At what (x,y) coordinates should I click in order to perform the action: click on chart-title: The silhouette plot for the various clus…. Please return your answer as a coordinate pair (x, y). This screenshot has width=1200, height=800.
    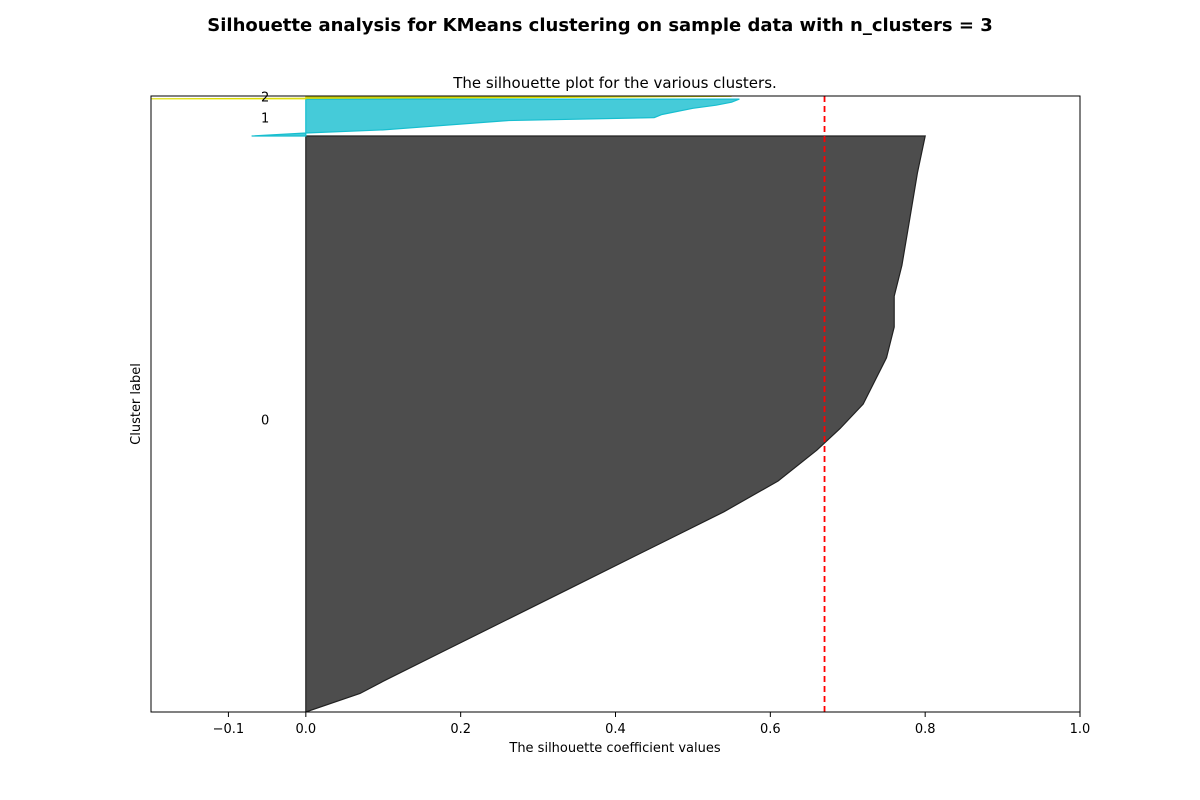
    Looking at the image, I should click on (614, 83).